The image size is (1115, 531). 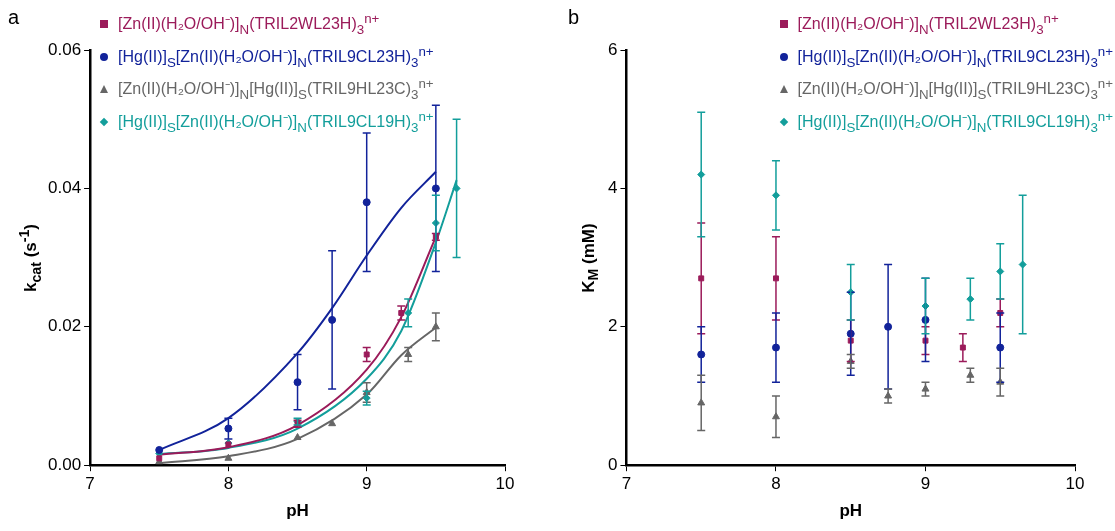 I want to click on y-tick-label: 0.02, so click(x=64, y=326).